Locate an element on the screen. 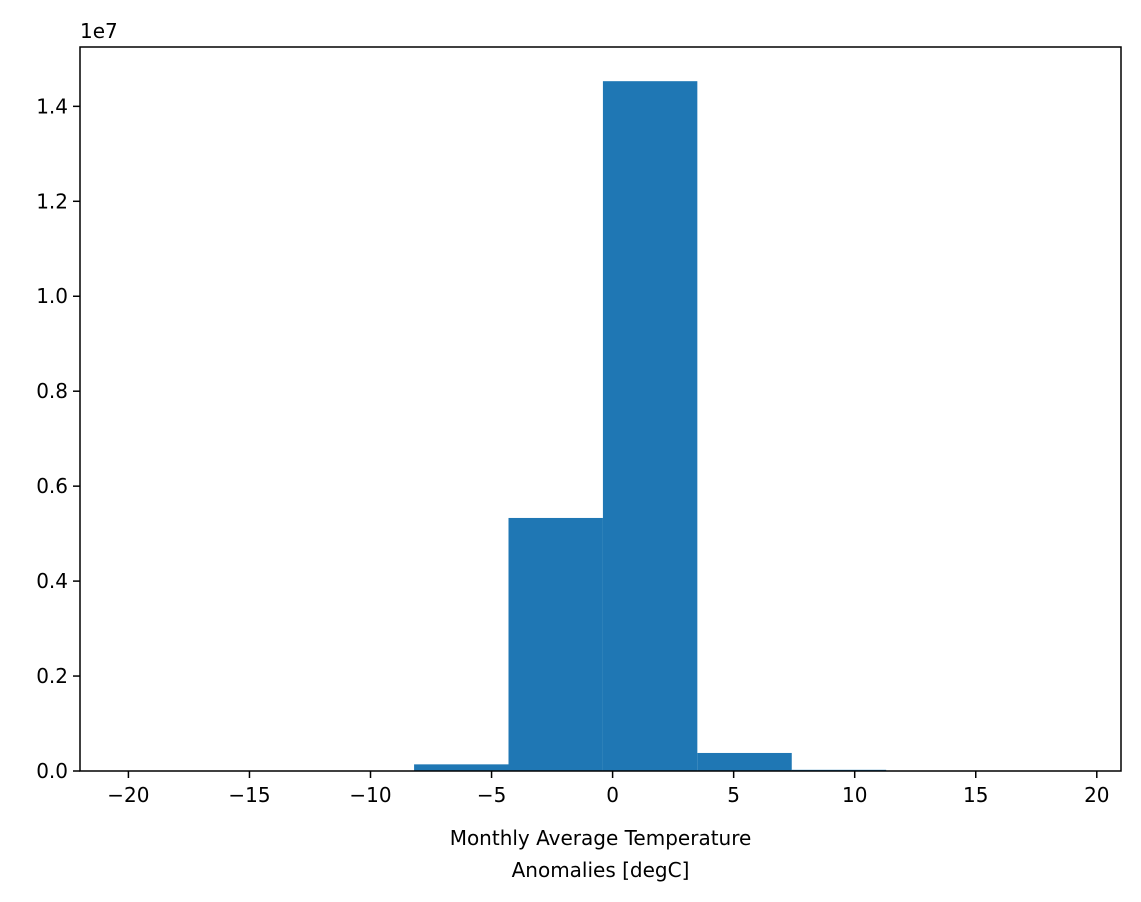  y-axis-ticks: 0.0 0.2 0.4 0.6 0.8 1.0 1.2 1.4 is located at coordinates (58, 438).